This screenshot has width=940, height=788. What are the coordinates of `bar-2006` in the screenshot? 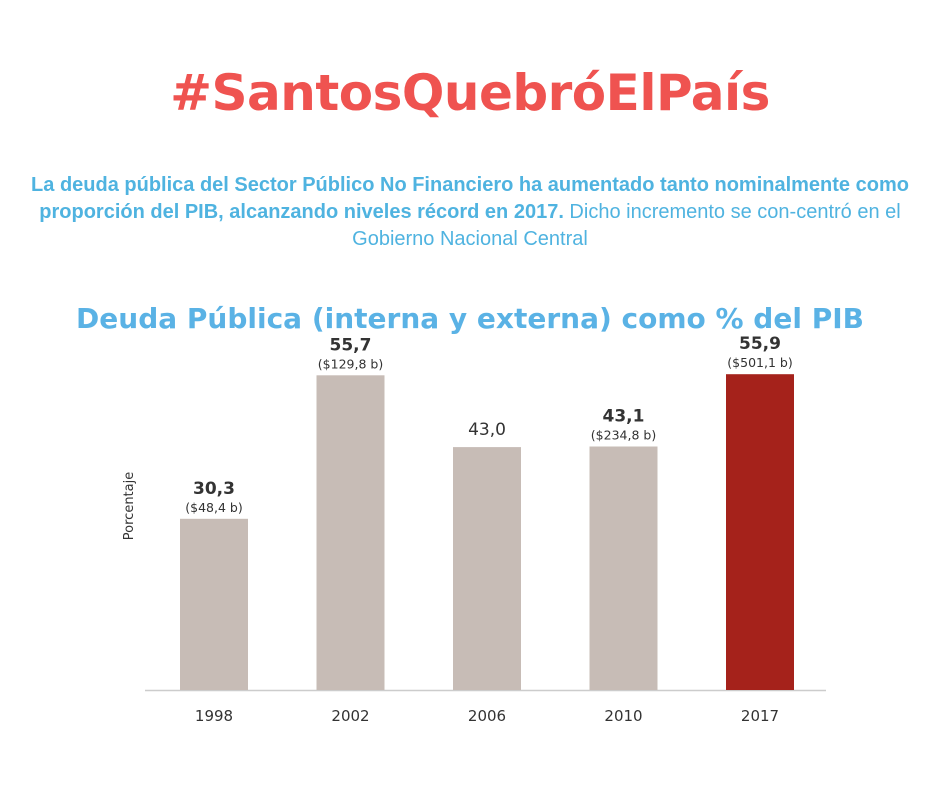 It's located at (487, 568).